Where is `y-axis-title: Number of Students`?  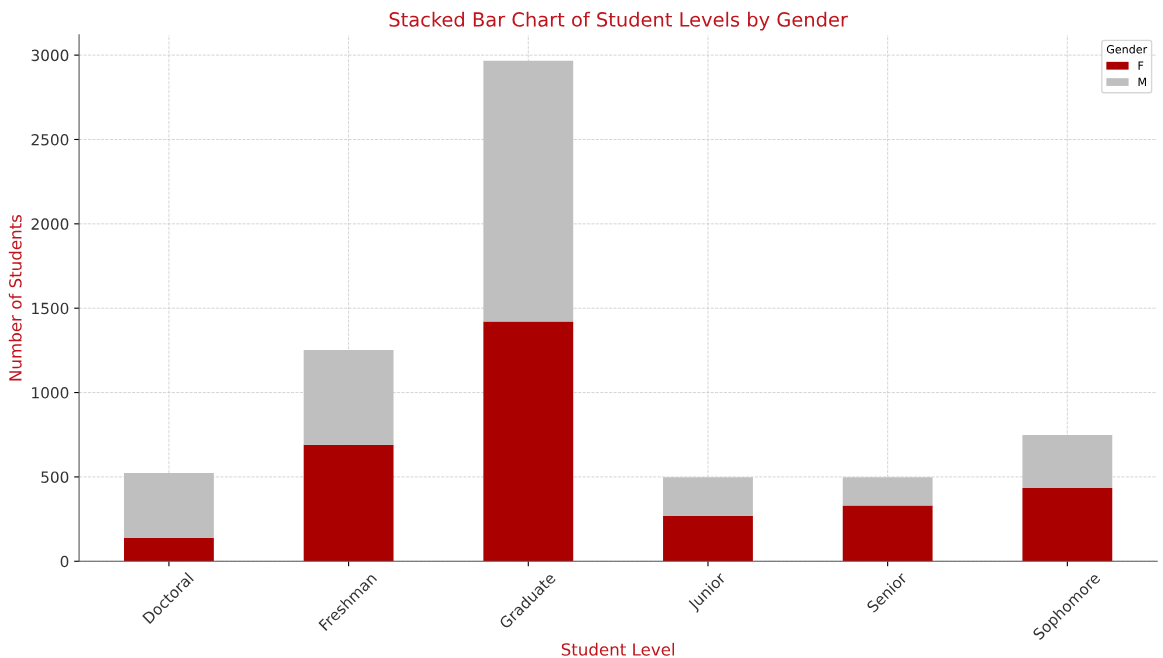
y-axis-title: Number of Students is located at coordinates (15, 297).